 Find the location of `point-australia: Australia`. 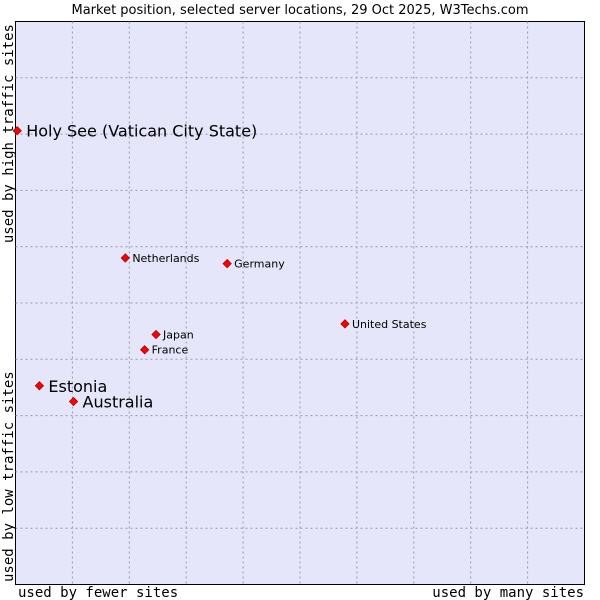

point-australia: Australia is located at coordinates (111, 402).